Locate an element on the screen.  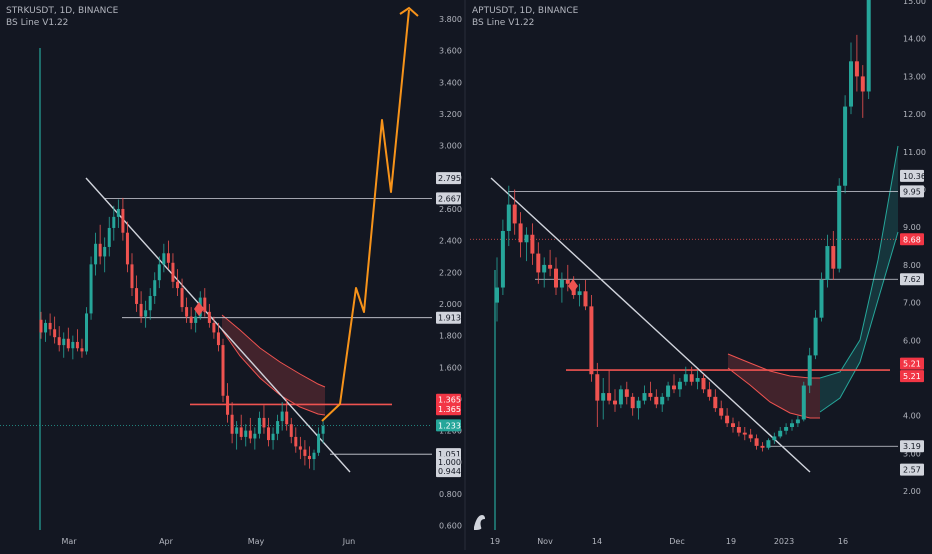
price-label-text: 8.68 is located at coordinates (912, 239).